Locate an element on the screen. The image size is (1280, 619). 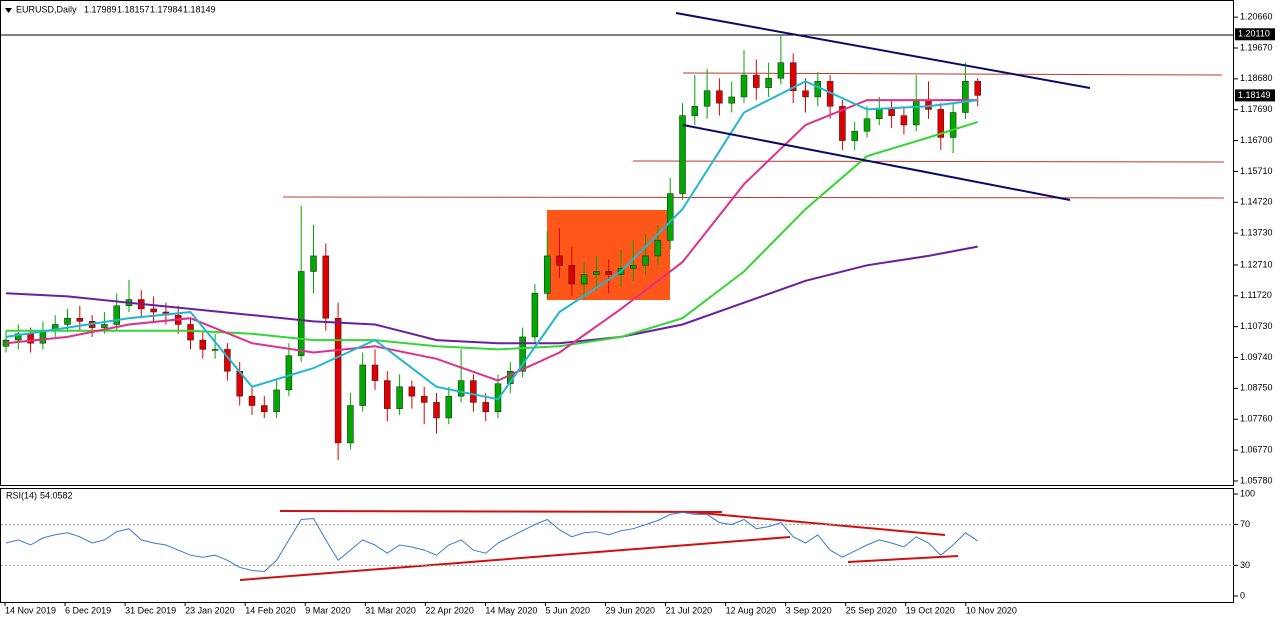
bar-close: 1.18149 is located at coordinates (199, 9).